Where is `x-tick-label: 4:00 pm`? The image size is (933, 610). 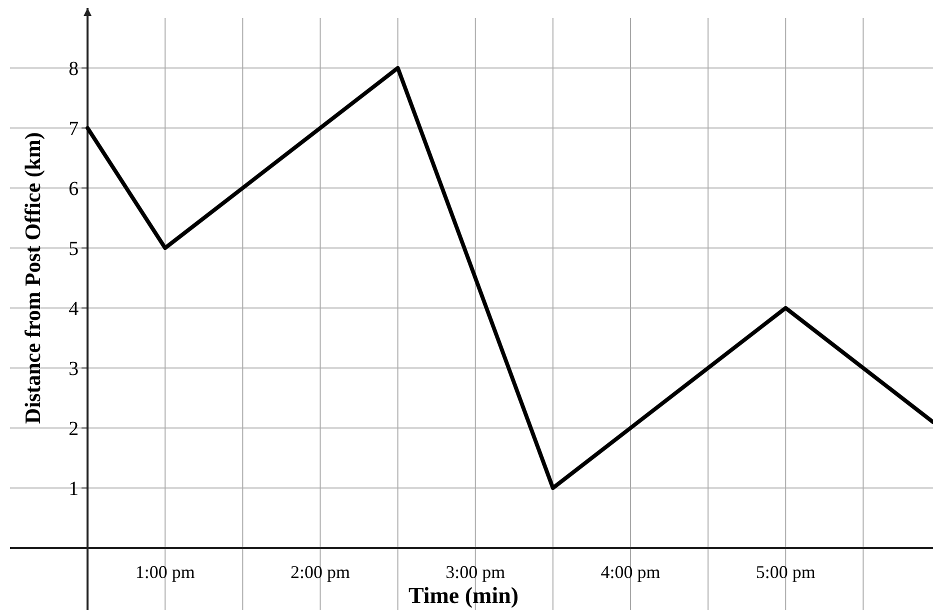
x-tick-label: 4:00 pm is located at coordinates (630, 572).